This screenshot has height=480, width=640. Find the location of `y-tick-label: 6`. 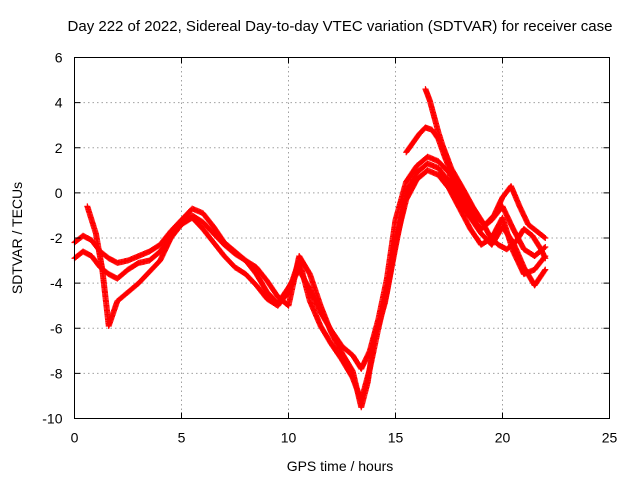

y-tick-label: 6 is located at coordinates (59, 58).